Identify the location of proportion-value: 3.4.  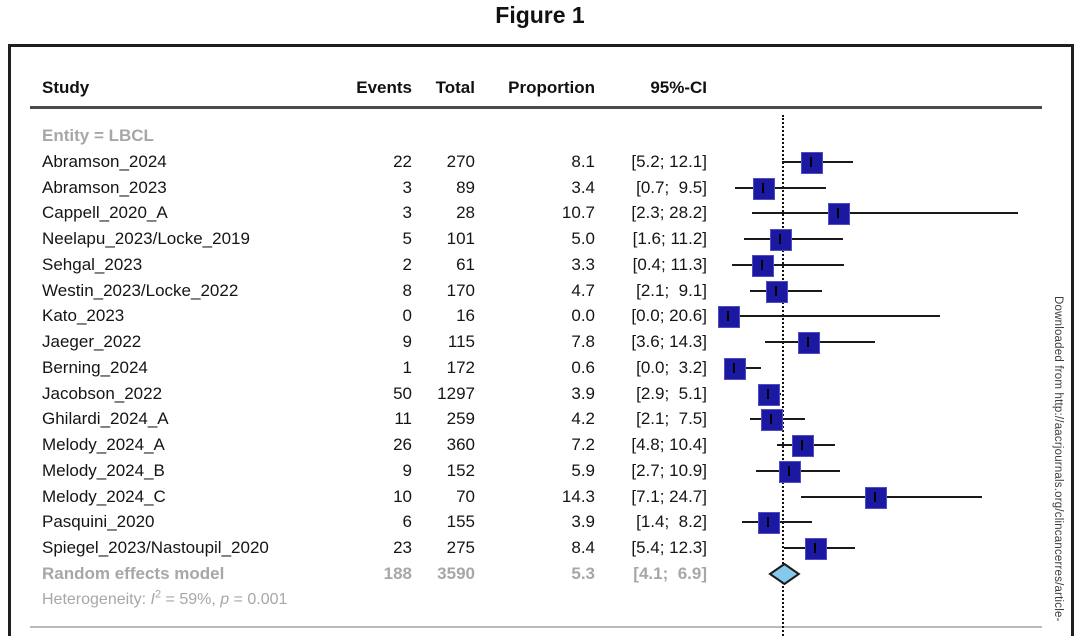
(583, 187).